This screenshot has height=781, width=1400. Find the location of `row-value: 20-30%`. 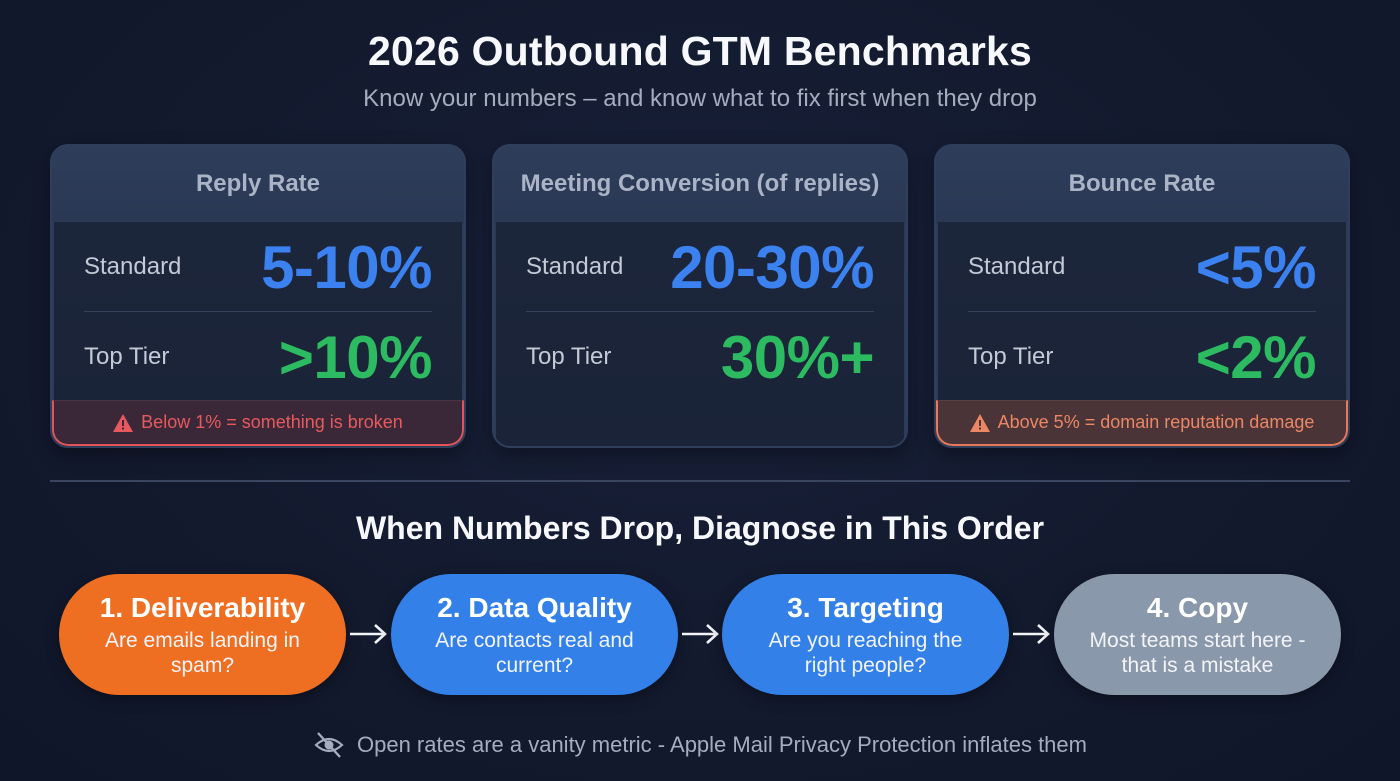

row-value: 20-30% is located at coordinates (772, 267).